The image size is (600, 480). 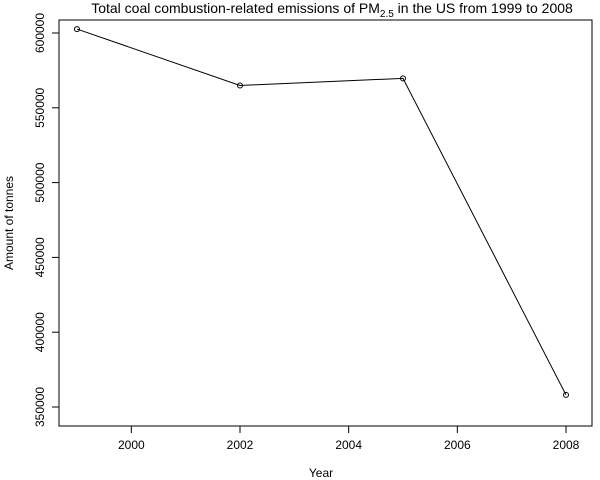 What do you see at coordinates (40, 33) in the screenshot?
I see `y-tick-label-5: 600000` at bounding box center [40, 33].